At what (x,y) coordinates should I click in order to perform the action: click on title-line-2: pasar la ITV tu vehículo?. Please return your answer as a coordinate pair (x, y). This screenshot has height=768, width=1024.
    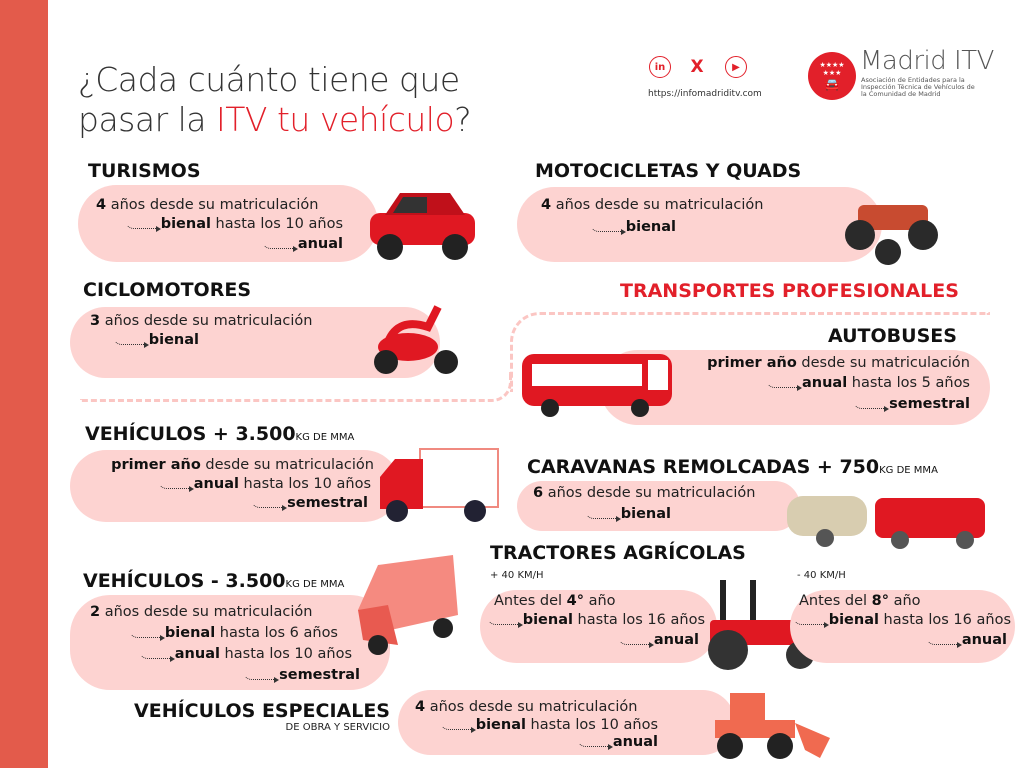
    Looking at the image, I should click on (275, 120).